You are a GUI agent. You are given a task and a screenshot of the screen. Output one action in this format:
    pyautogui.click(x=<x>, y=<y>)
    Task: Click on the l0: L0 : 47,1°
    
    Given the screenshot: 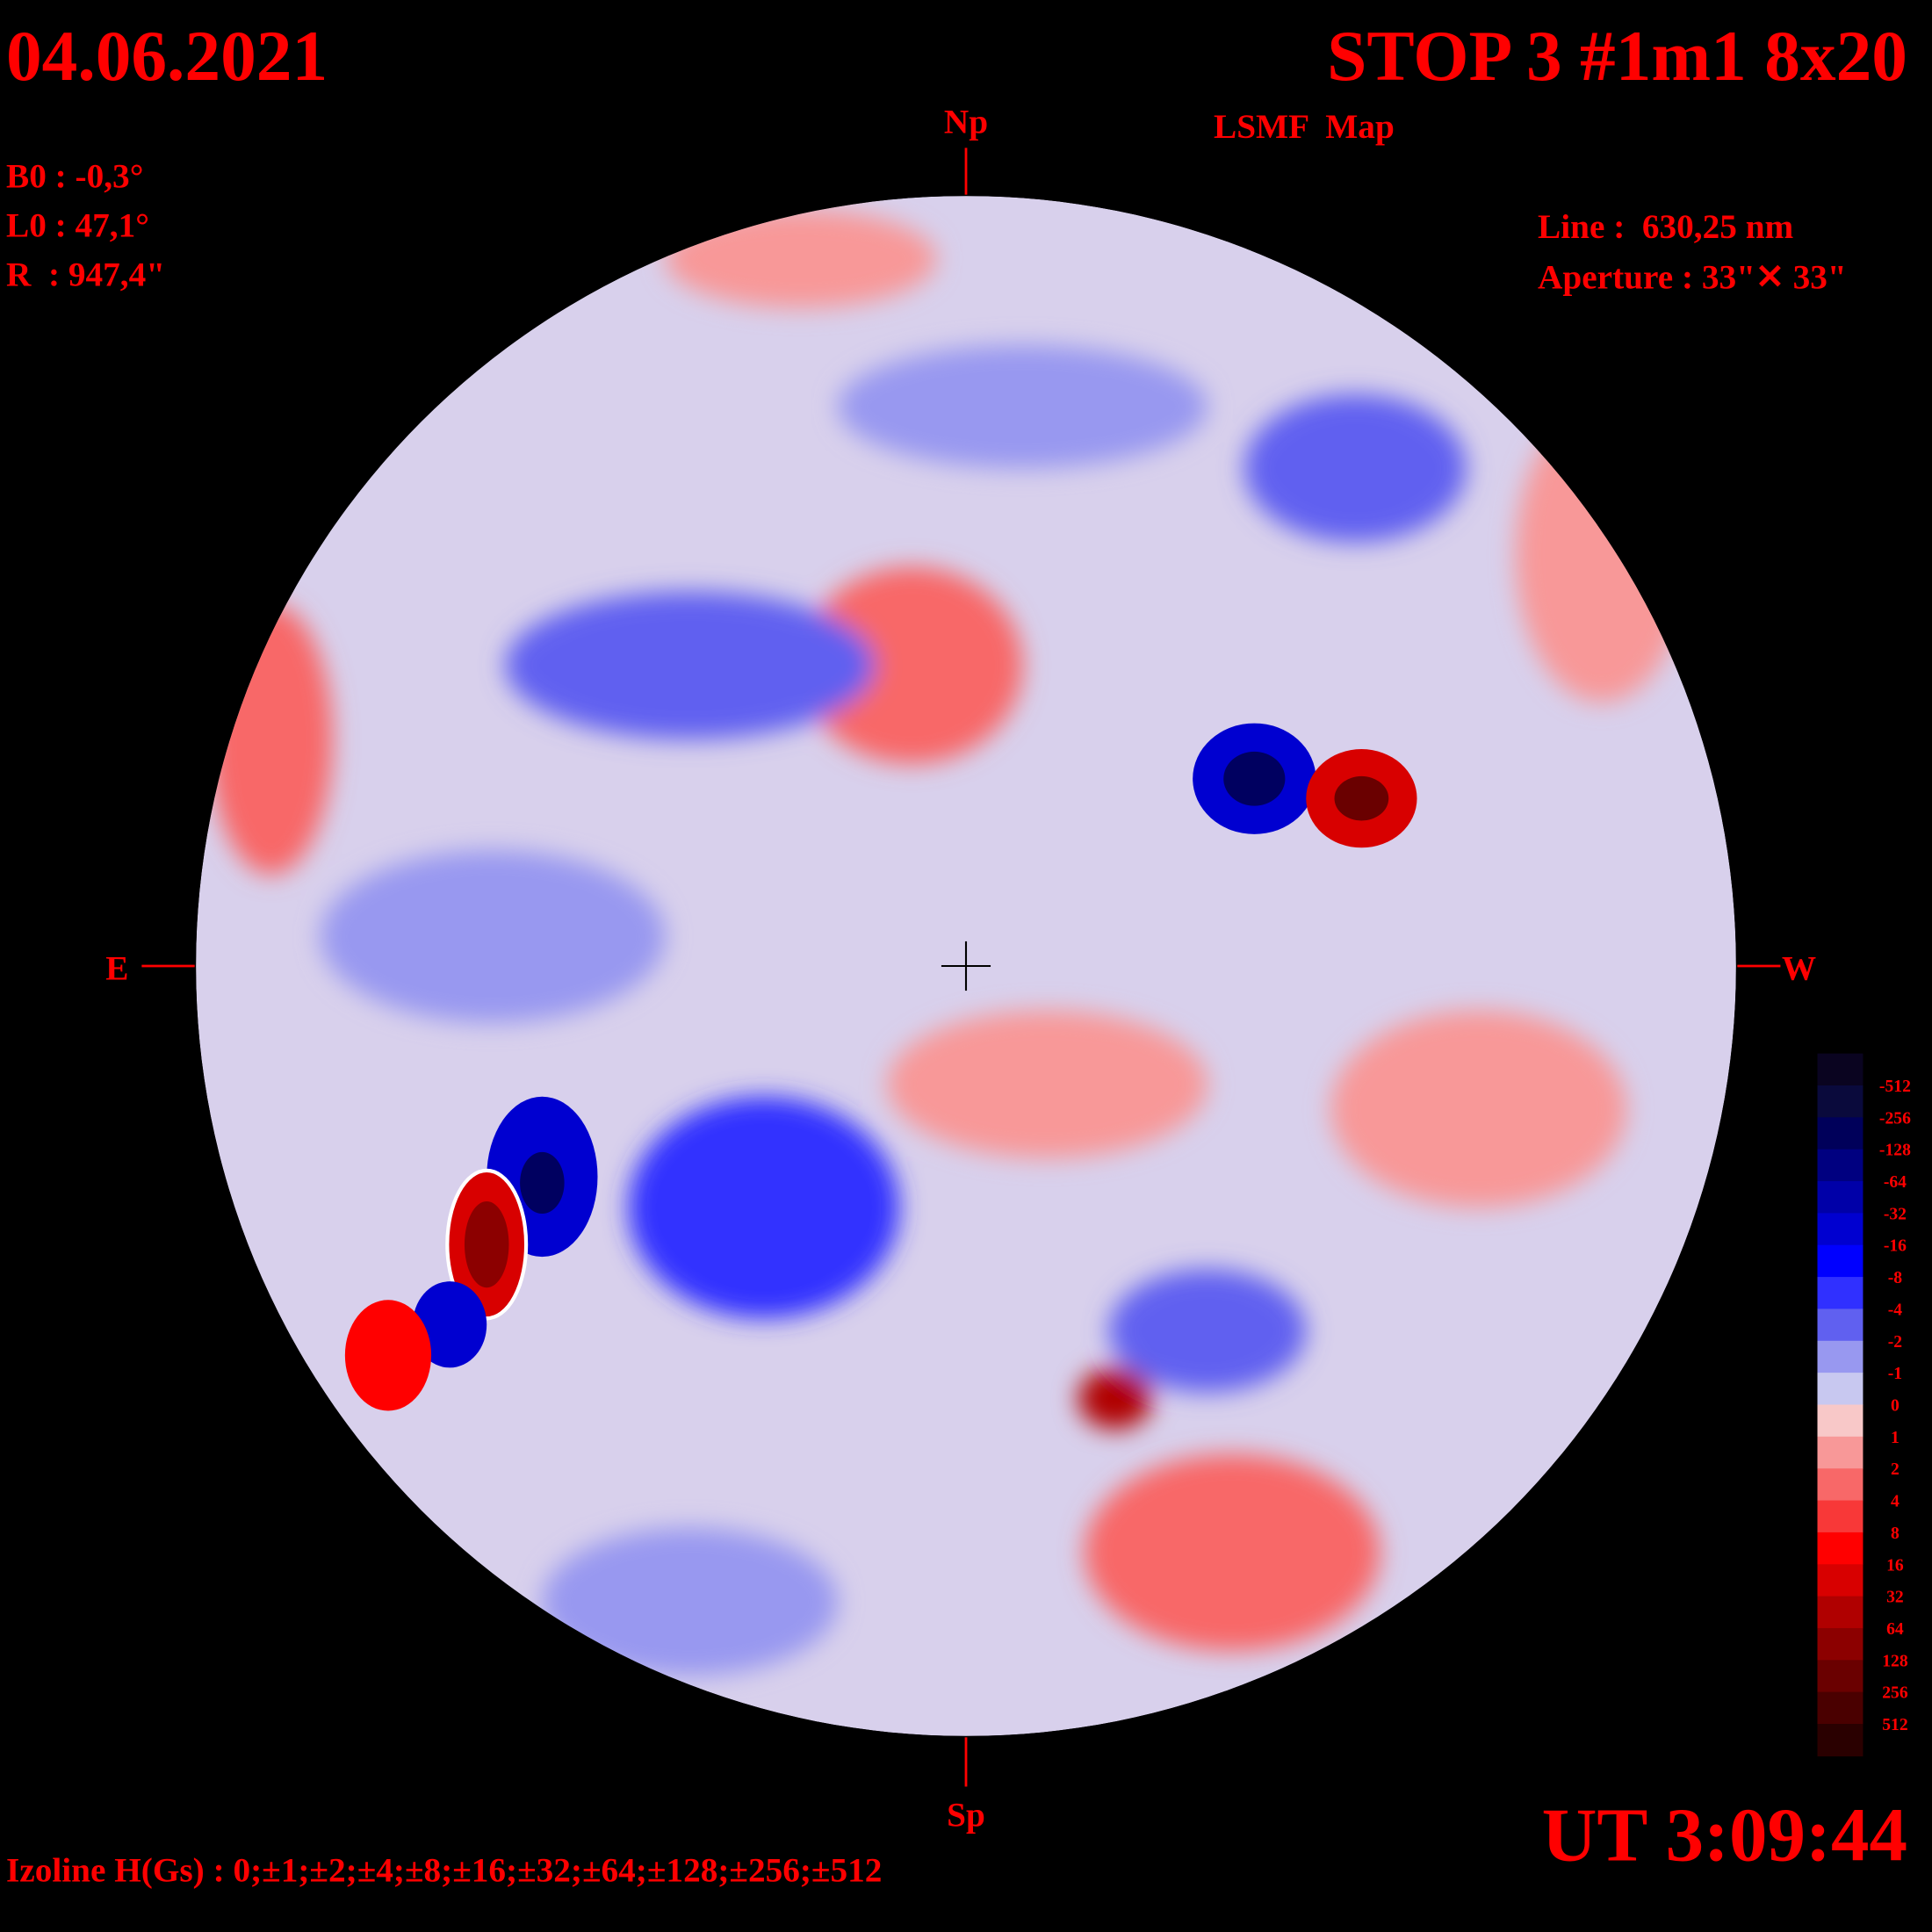 What is the action you would take?
    pyautogui.click(x=77, y=225)
    